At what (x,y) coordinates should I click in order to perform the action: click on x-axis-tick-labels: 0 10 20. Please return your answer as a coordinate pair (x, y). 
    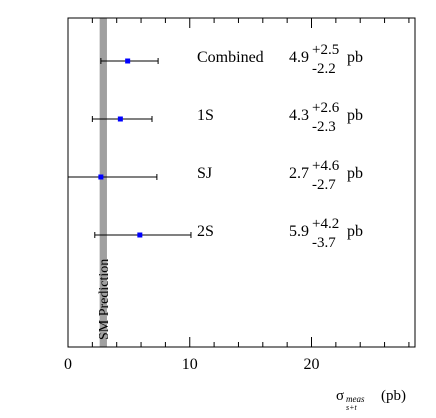
    Looking at the image, I should click on (192, 364).